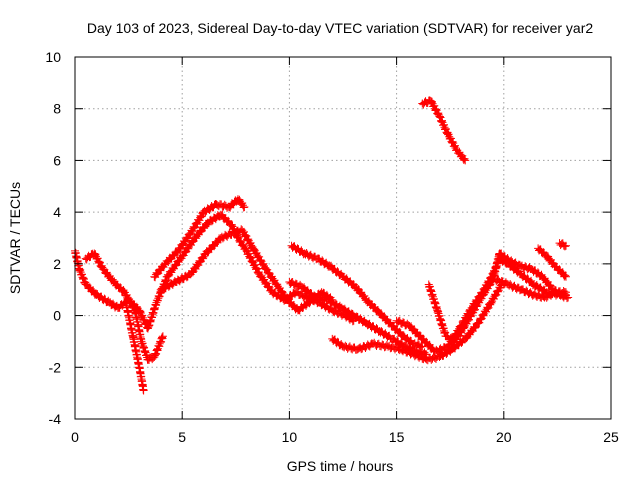  I want to click on y-tick-label: 10, so click(53, 57).